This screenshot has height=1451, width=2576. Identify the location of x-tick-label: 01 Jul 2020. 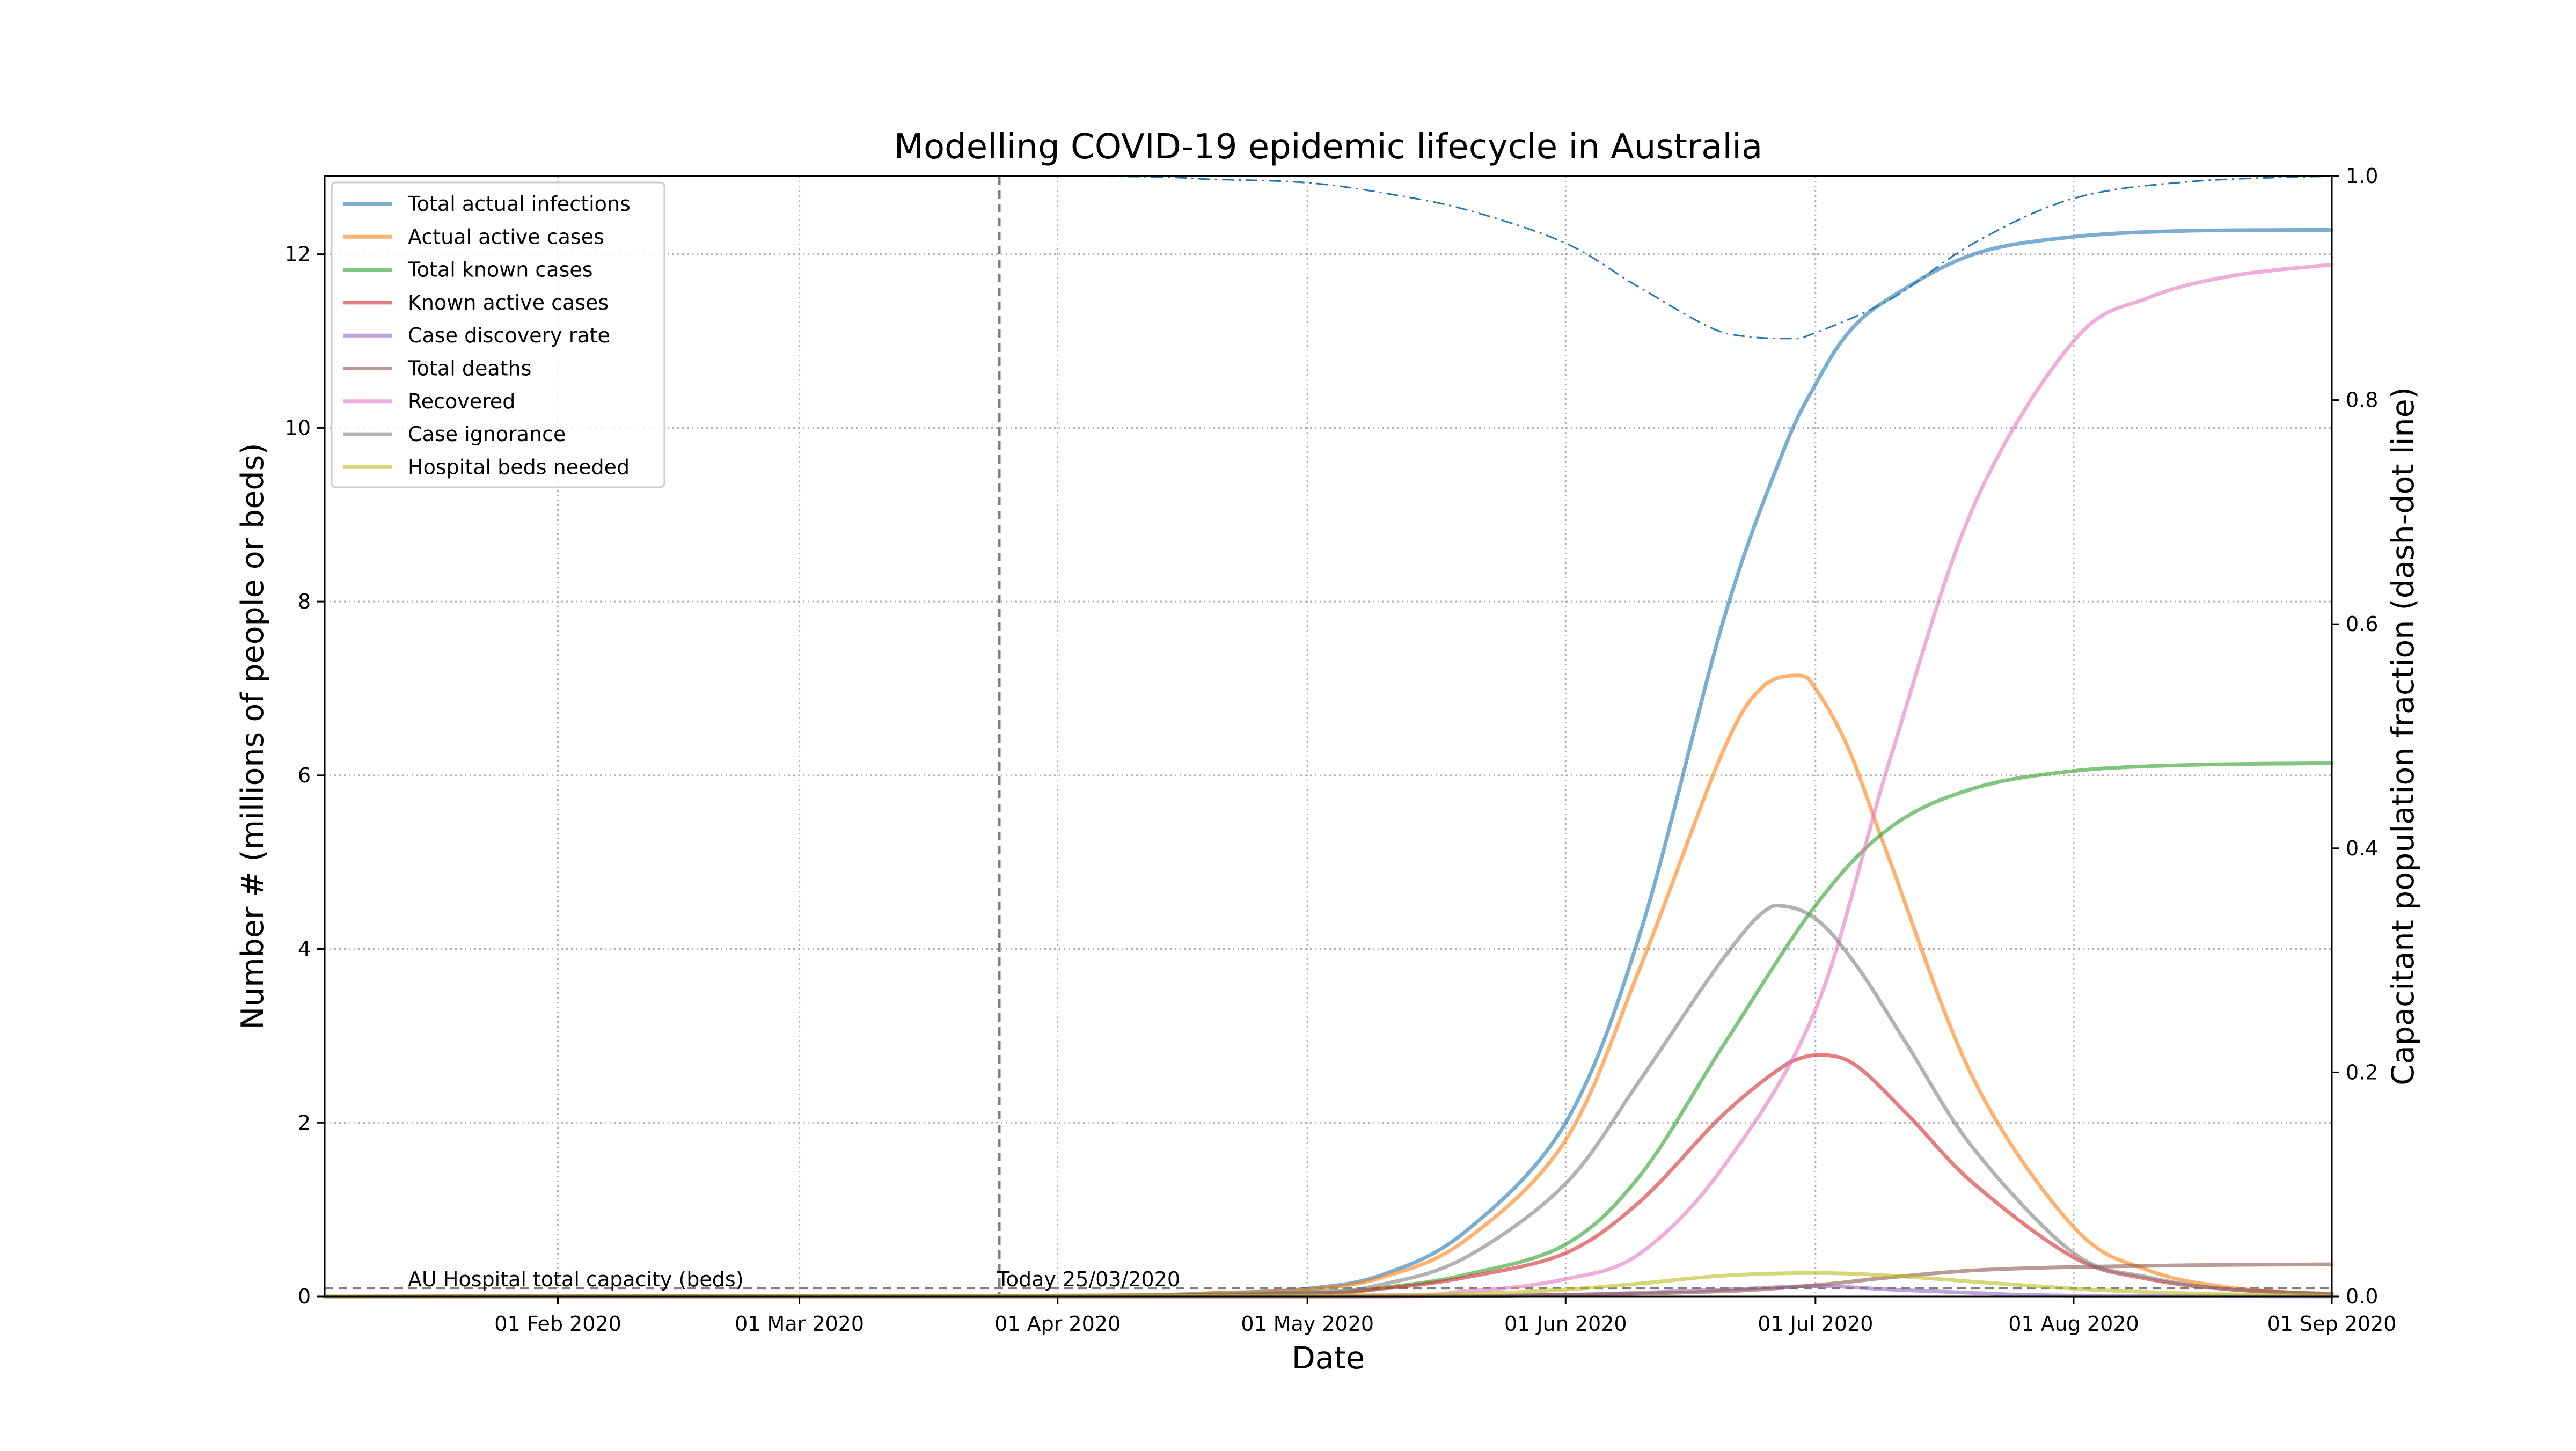
(1815, 1324).